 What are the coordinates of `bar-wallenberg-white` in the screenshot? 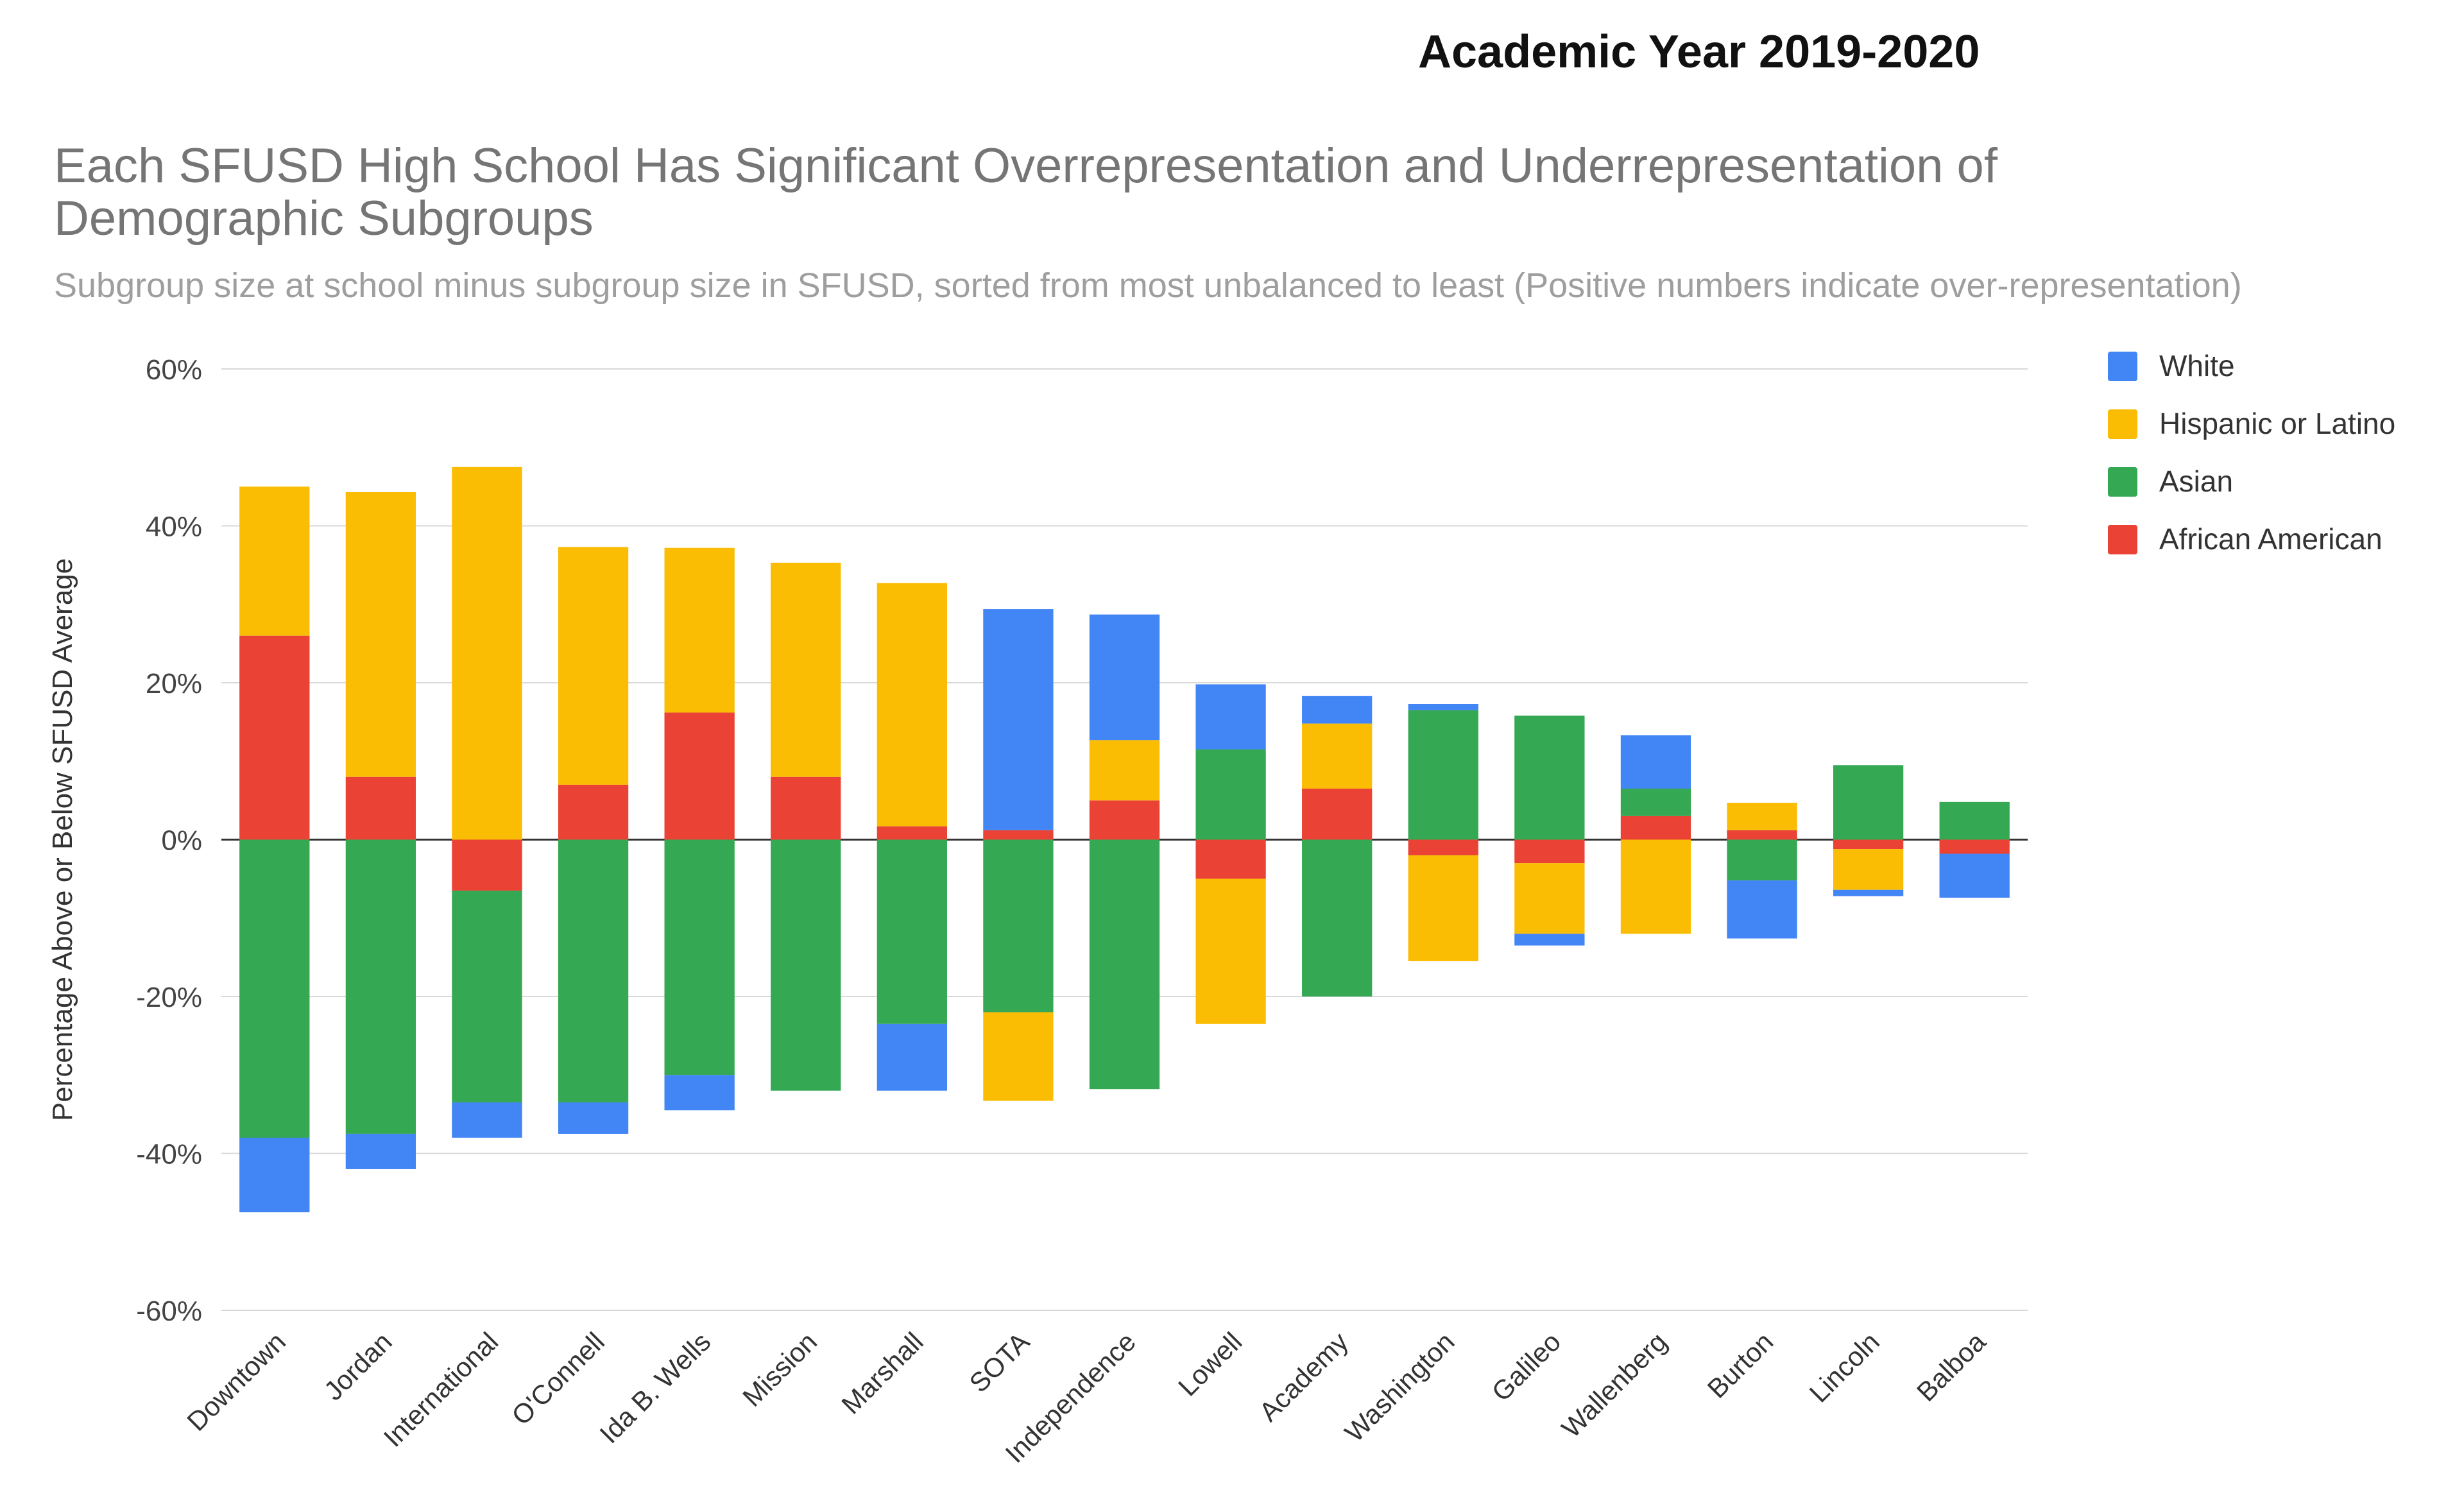 It's located at (1656, 762).